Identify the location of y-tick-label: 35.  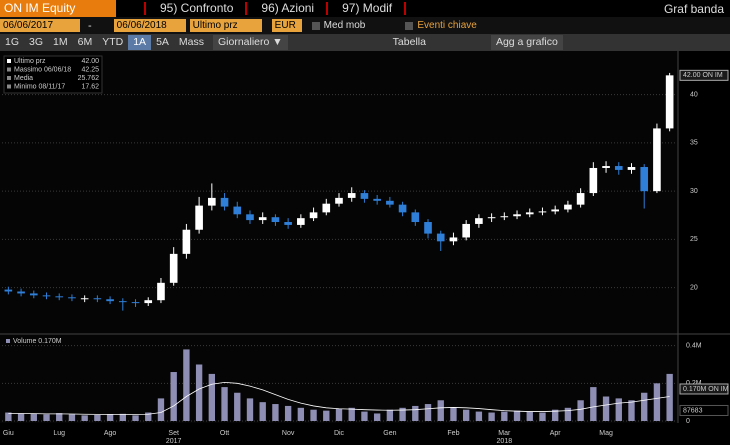
(694, 143).